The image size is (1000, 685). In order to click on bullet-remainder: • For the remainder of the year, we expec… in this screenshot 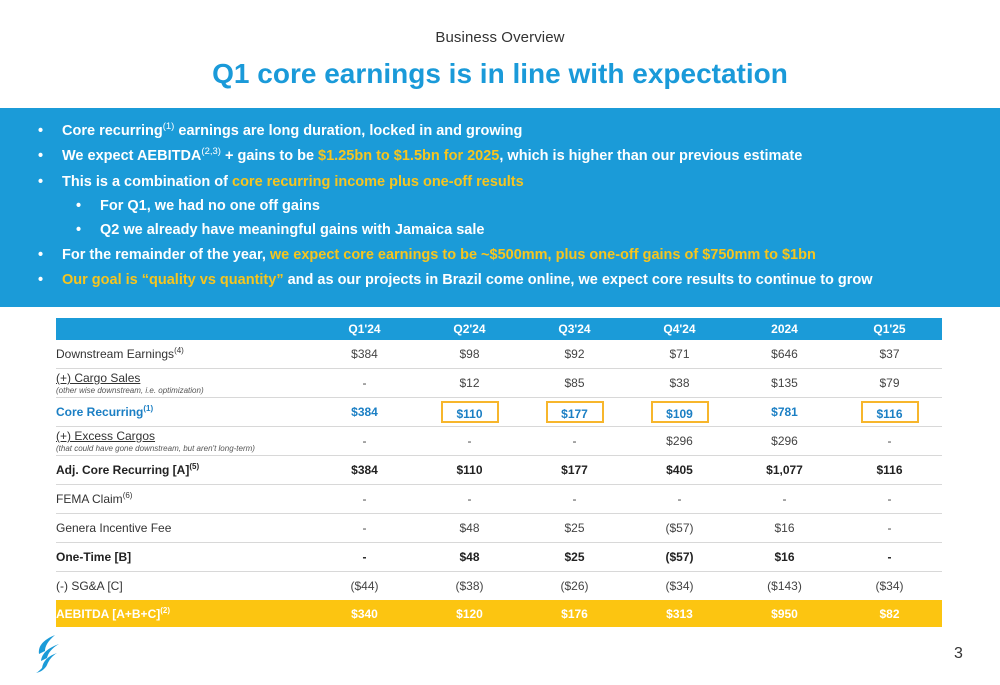, I will do `click(427, 255)`.